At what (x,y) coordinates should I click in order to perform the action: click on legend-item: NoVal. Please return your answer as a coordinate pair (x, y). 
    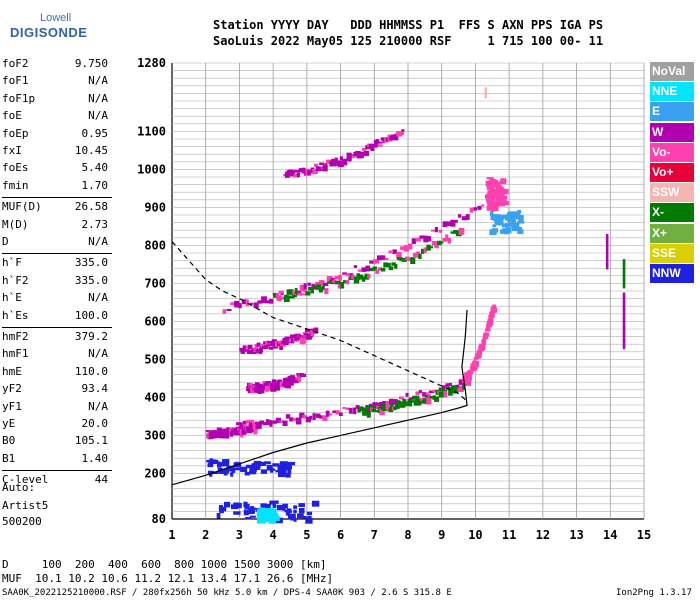
    Looking at the image, I should click on (672, 71).